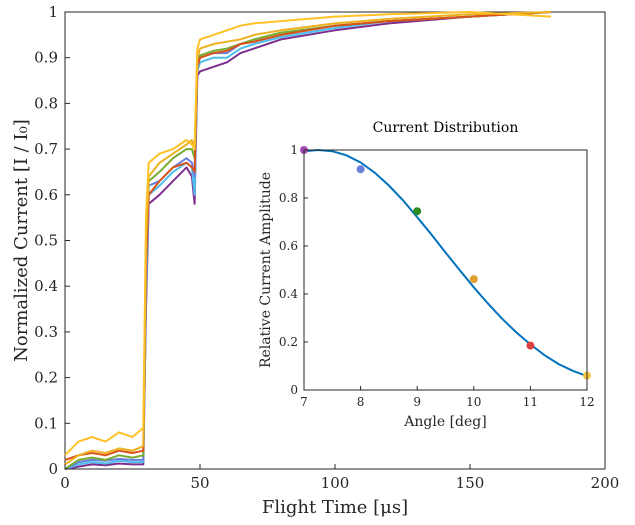 The image size is (635, 525). What do you see at coordinates (288, 342) in the screenshot?
I see `inset-y-tick-label: 0.2` at bounding box center [288, 342].